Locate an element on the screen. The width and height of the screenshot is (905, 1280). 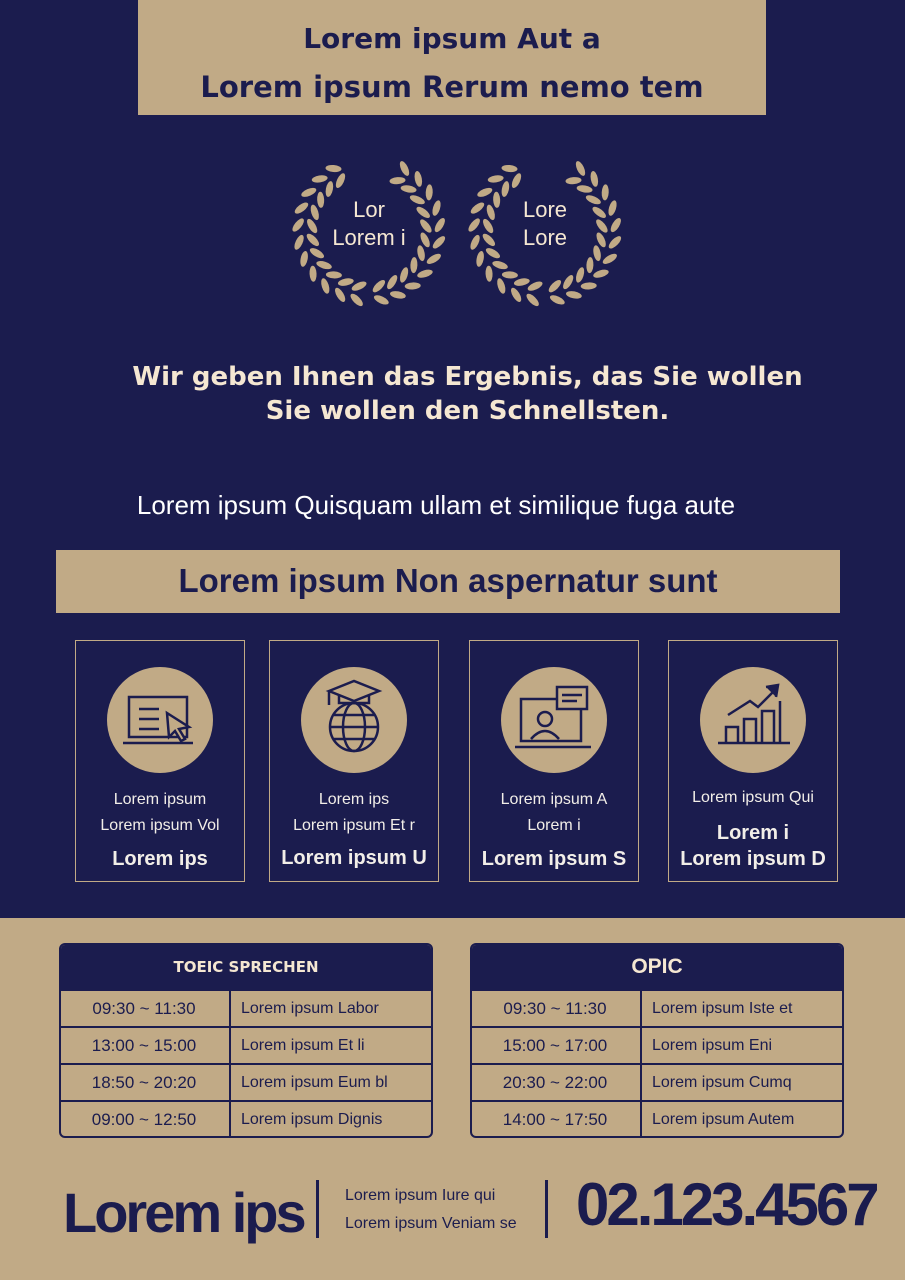
course-cell: Lorem ipsum Cumq is located at coordinates (741, 1082).